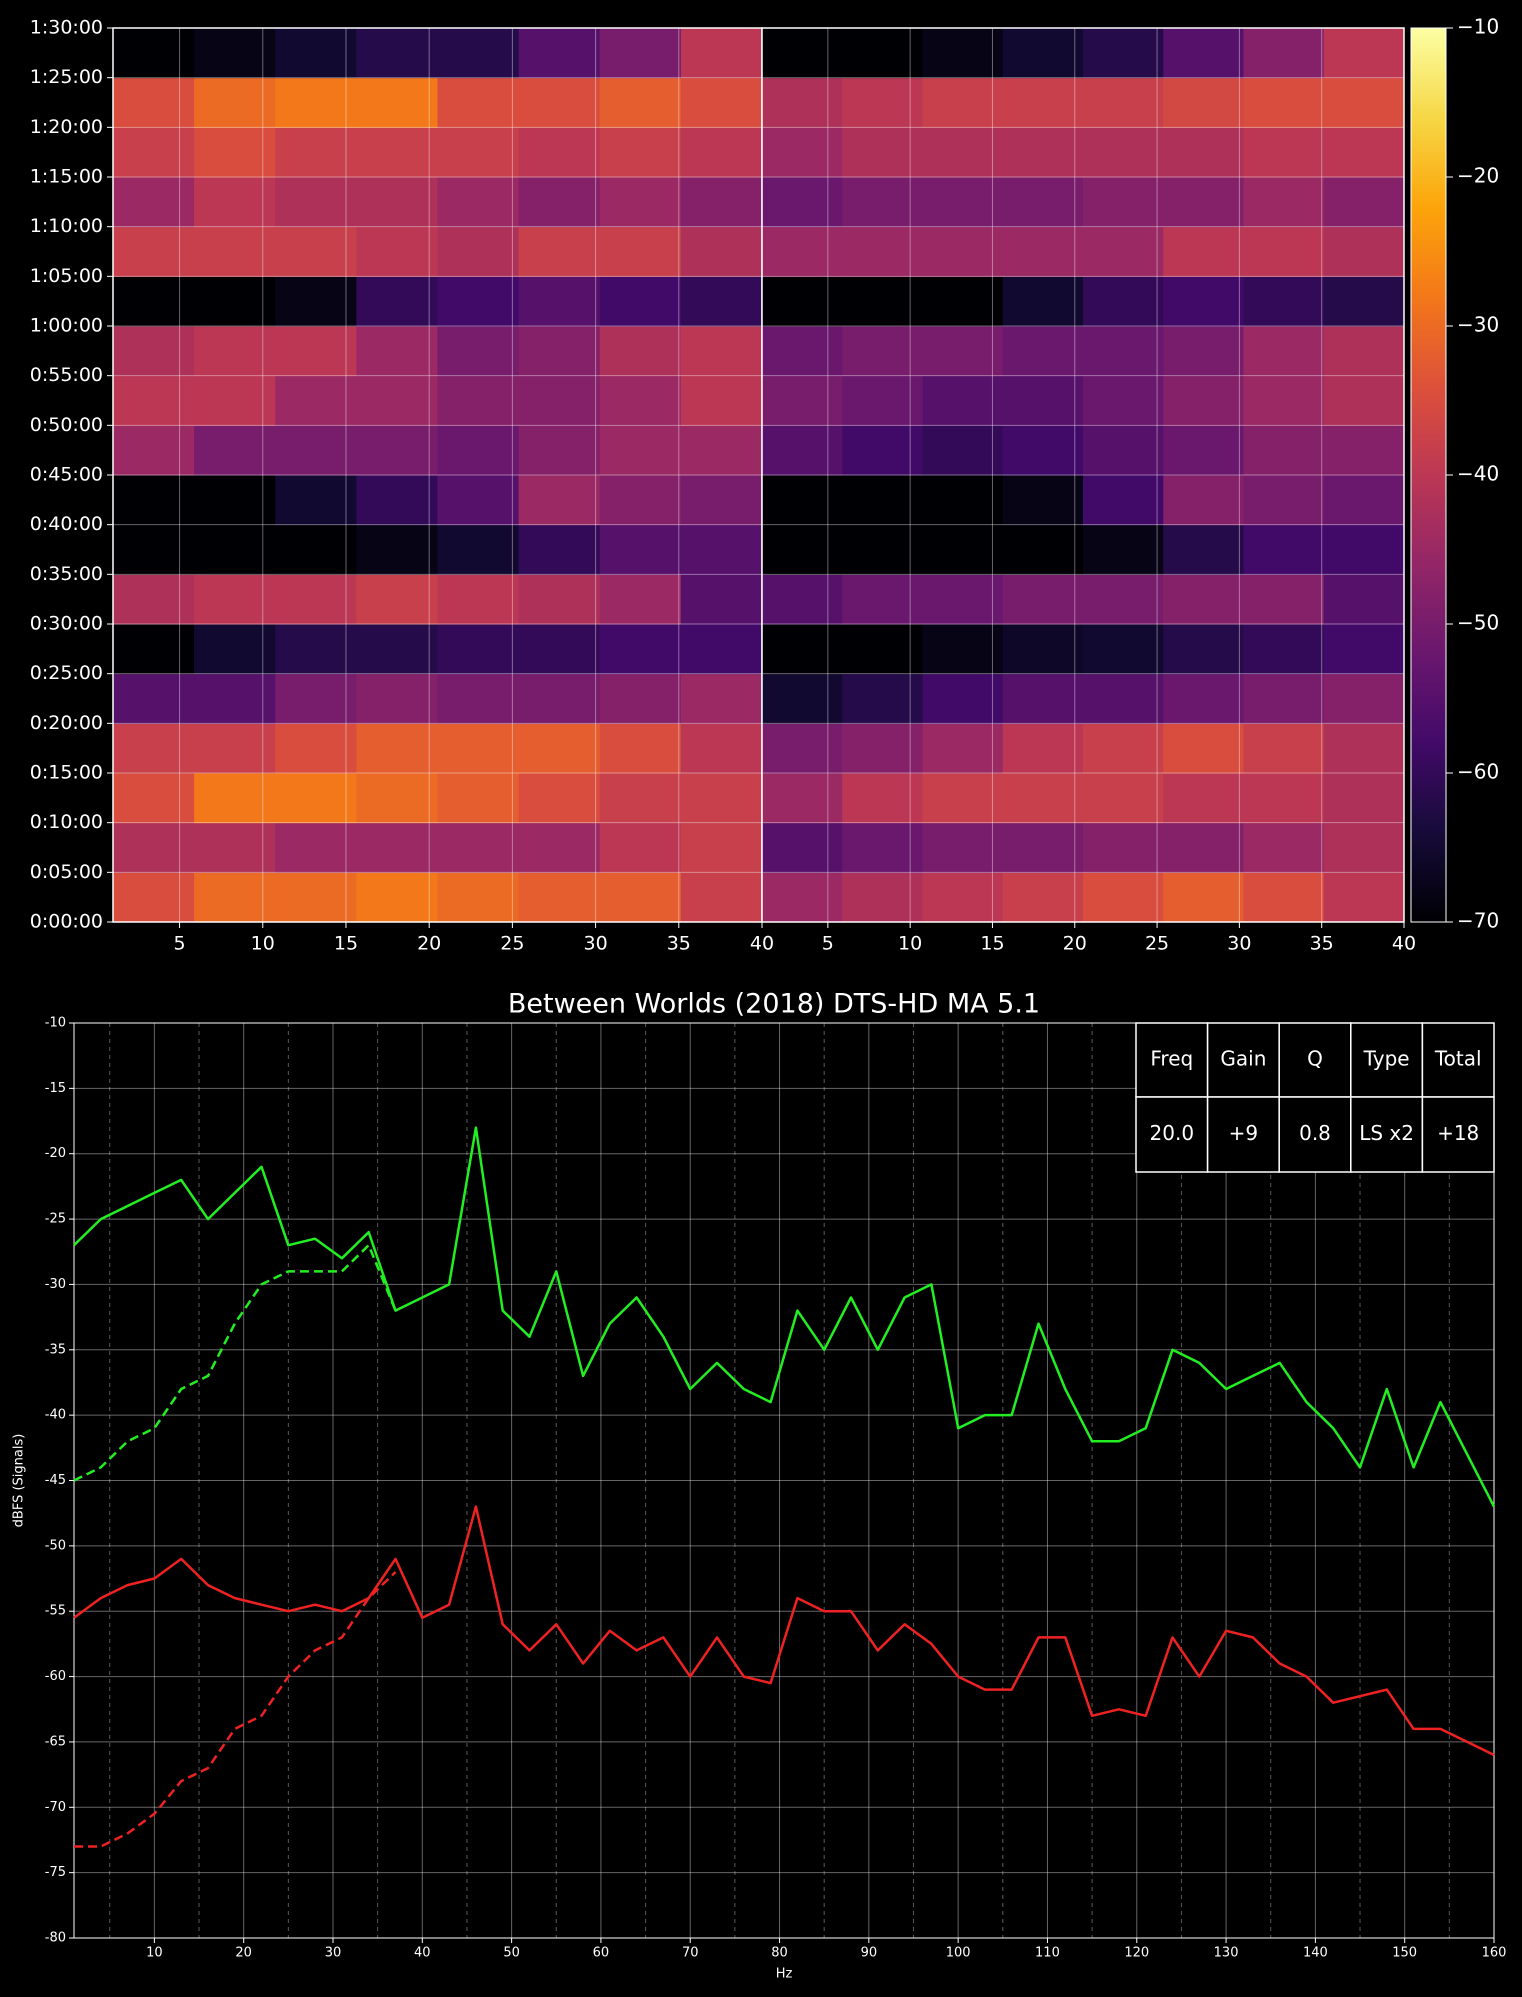 The image size is (1522, 1997). What do you see at coordinates (1404, 1953) in the screenshot?
I see `x-tick-label: 150` at bounding box center [1404, 1953].